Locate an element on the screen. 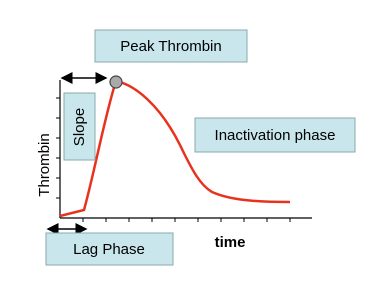 The width and height of the screenshot is (391, 281). peak-label: Peak Thrombin is located at coordinates (170, 46).